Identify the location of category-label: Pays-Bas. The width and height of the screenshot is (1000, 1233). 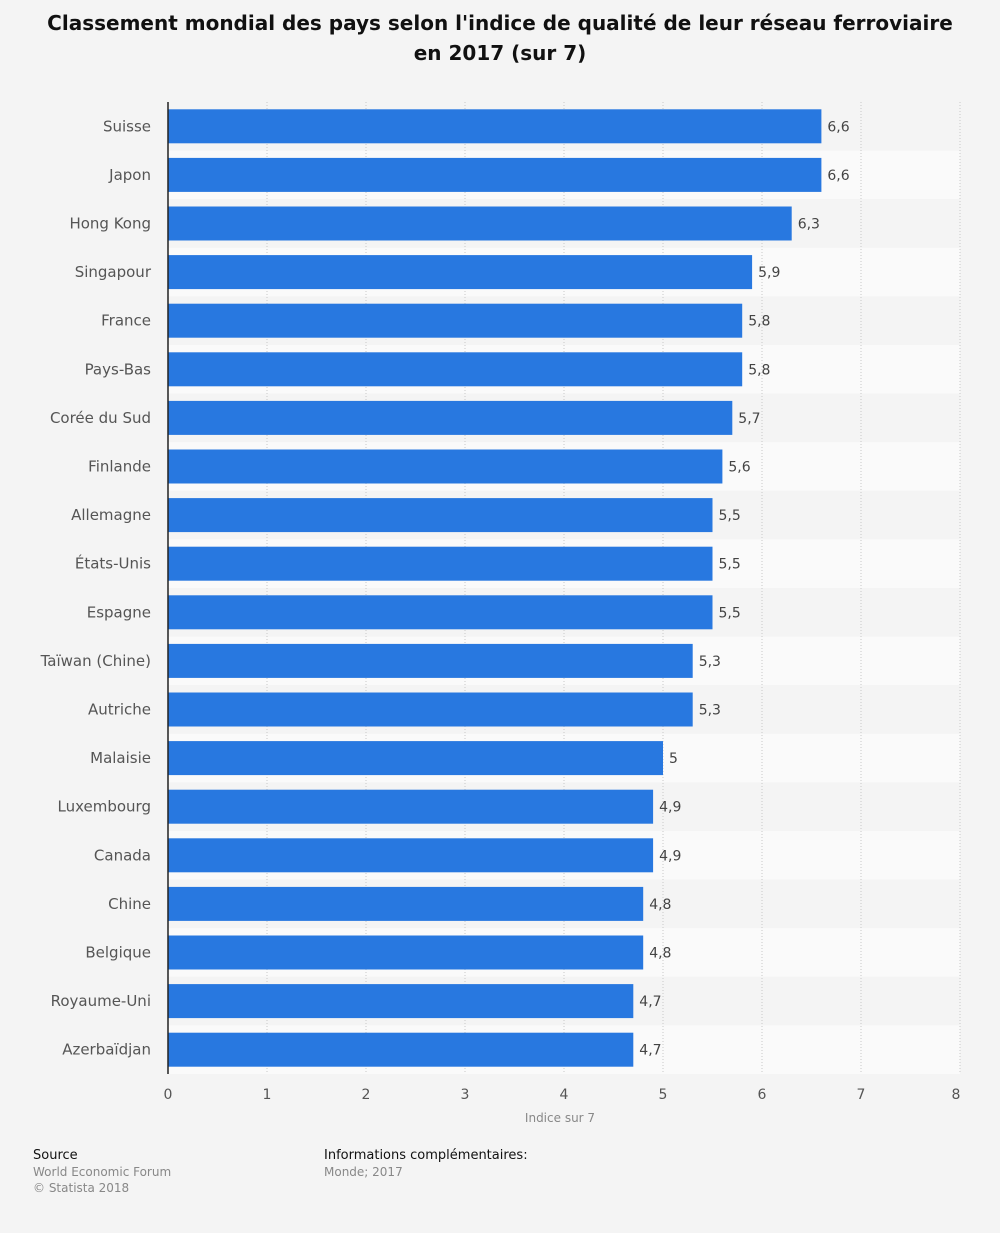
(118, 369).